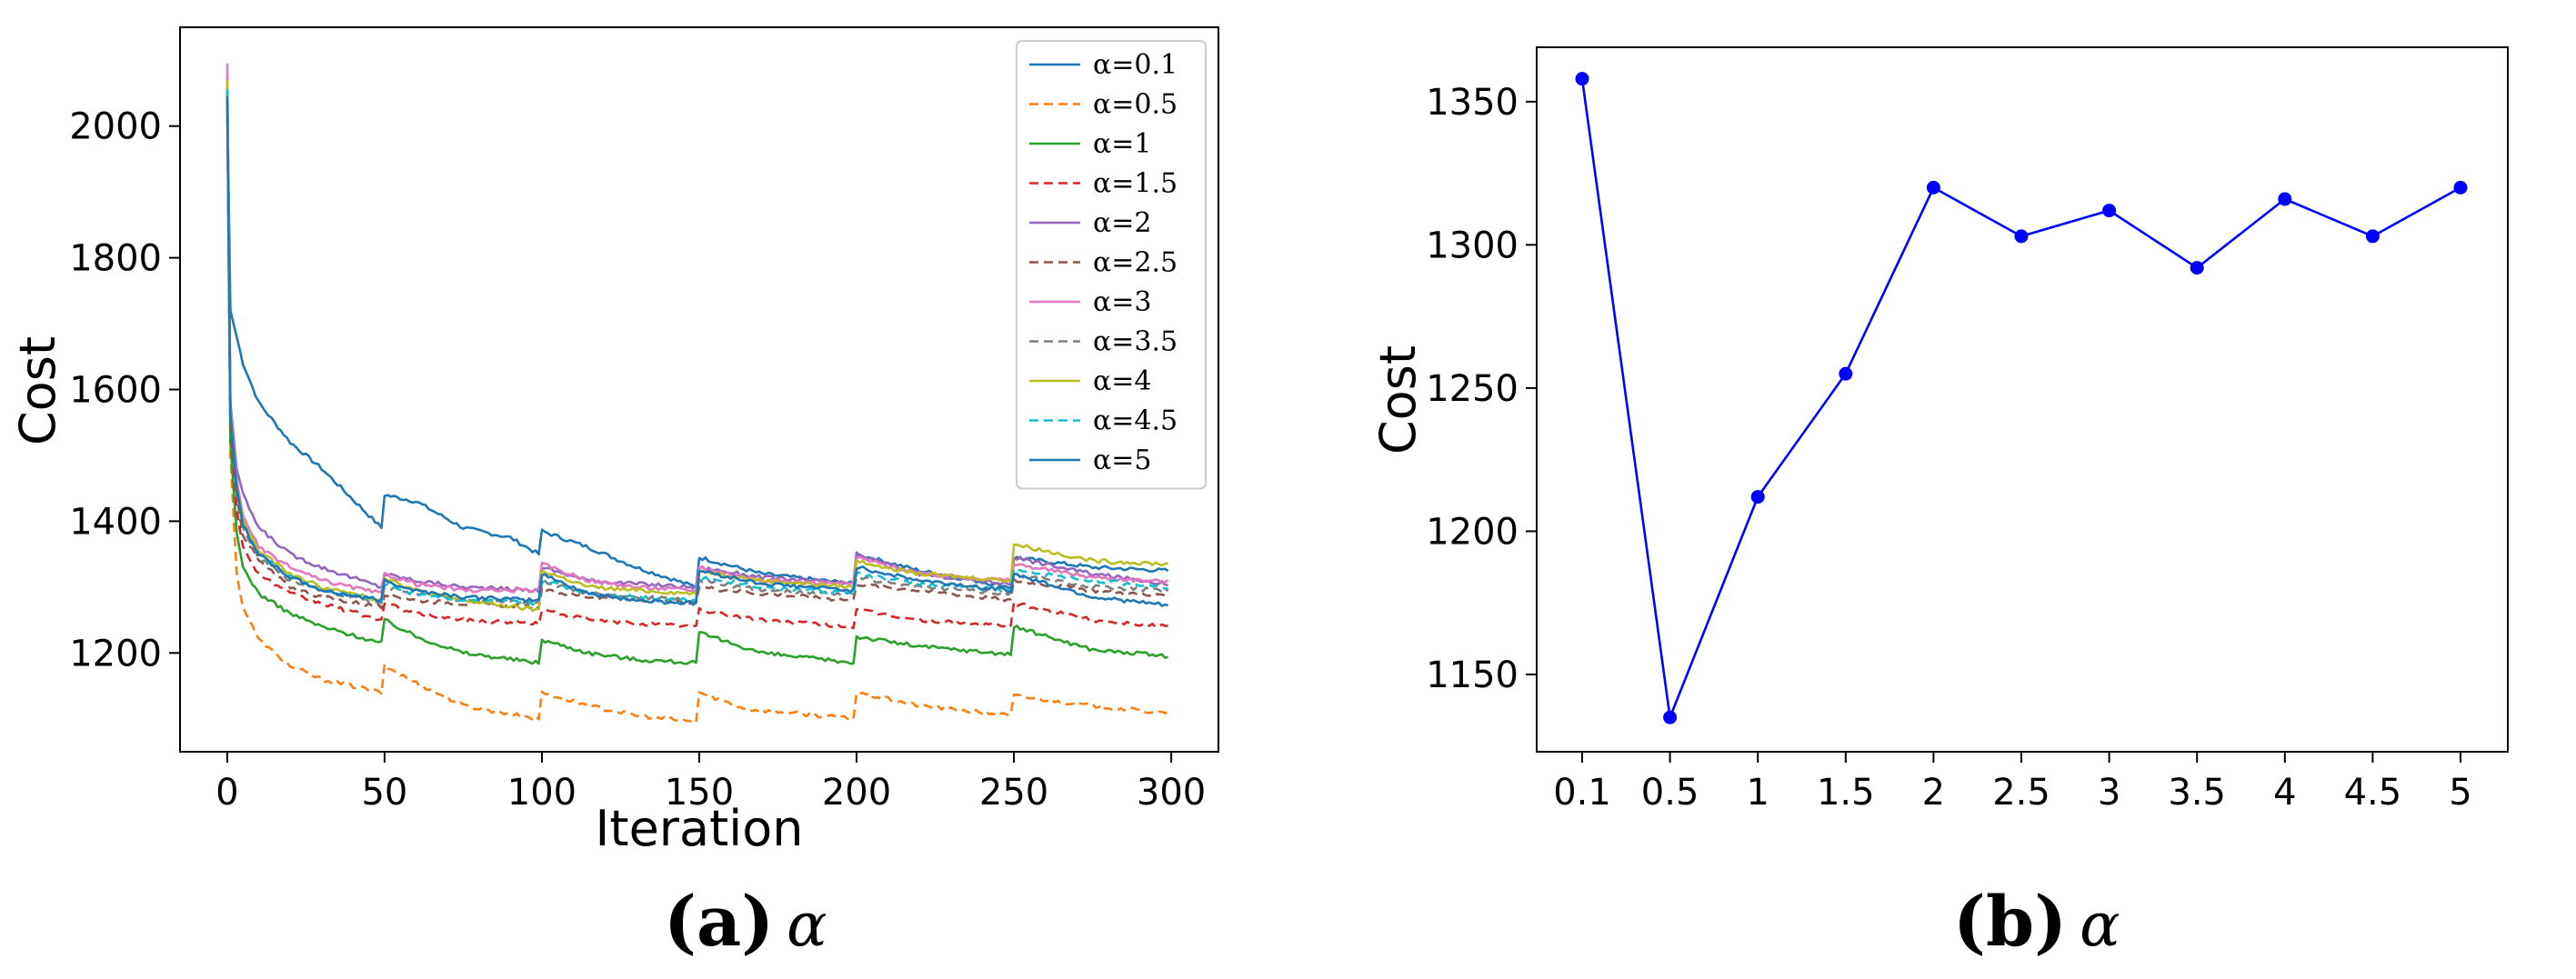 This screenshot has width=2576, height=979. I want to click on panel-b-x-tick-label: 0.5, so click(1670, 793).